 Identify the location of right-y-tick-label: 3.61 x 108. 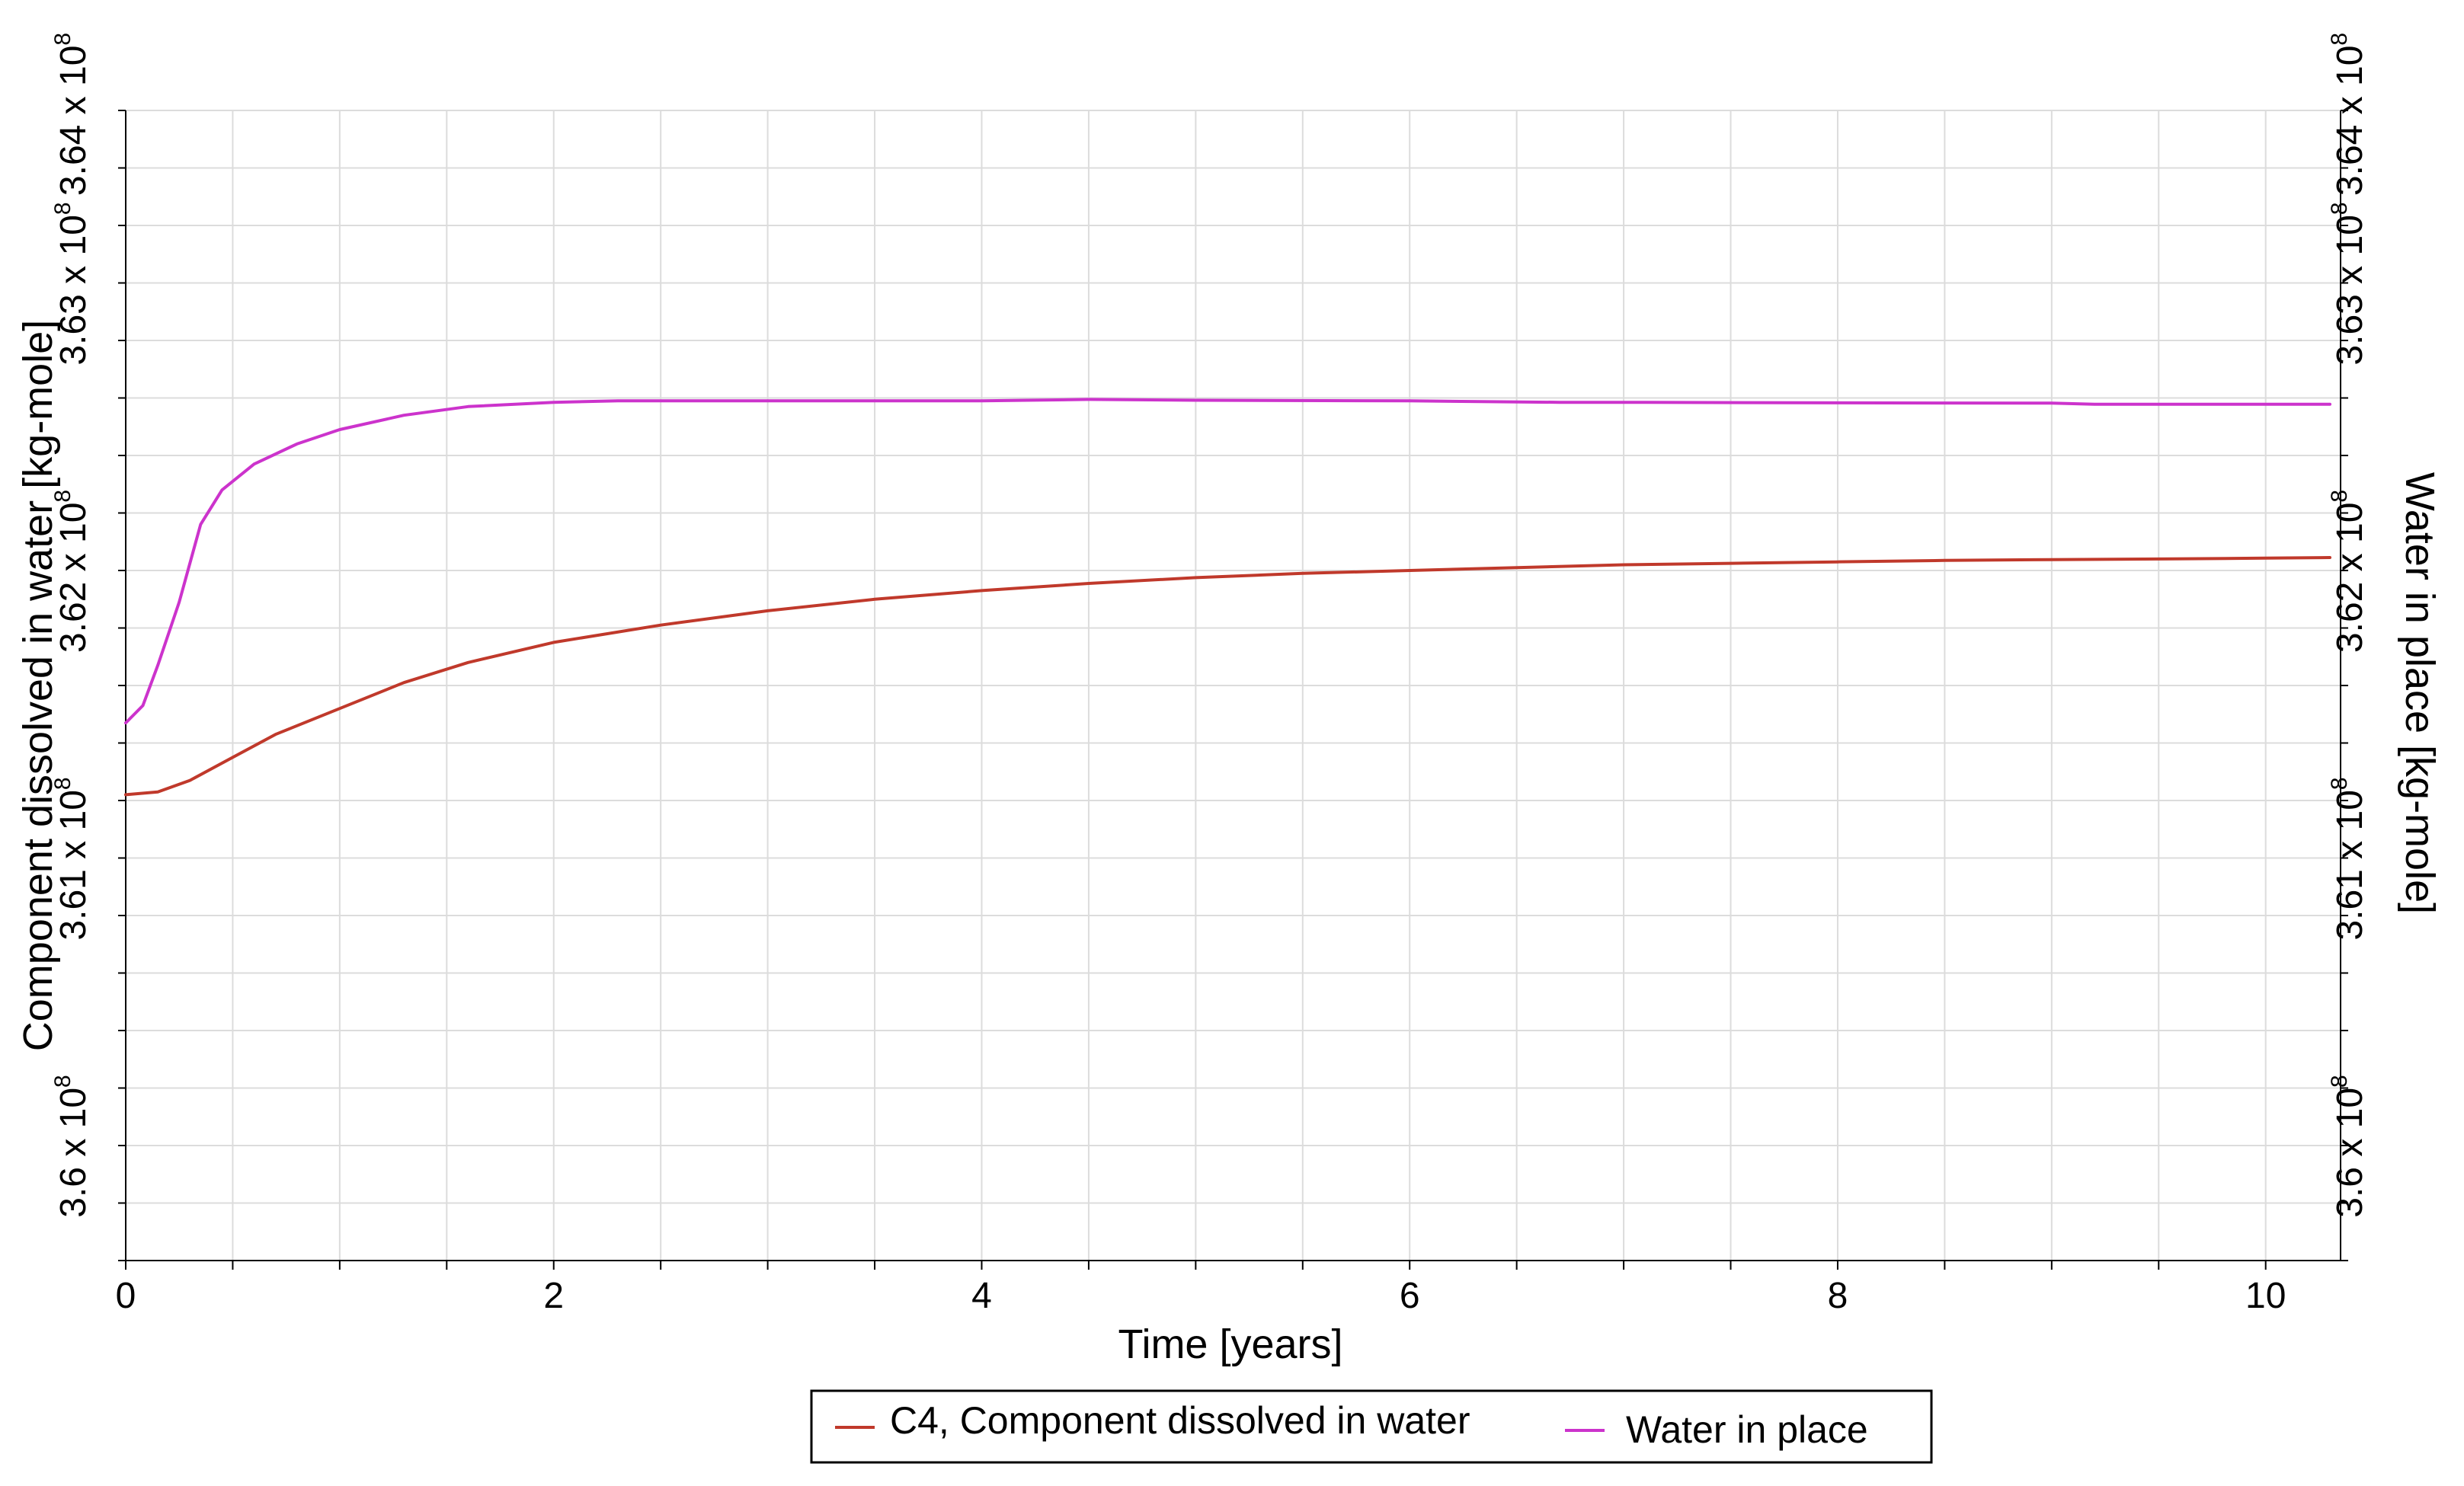
(2348, 858).